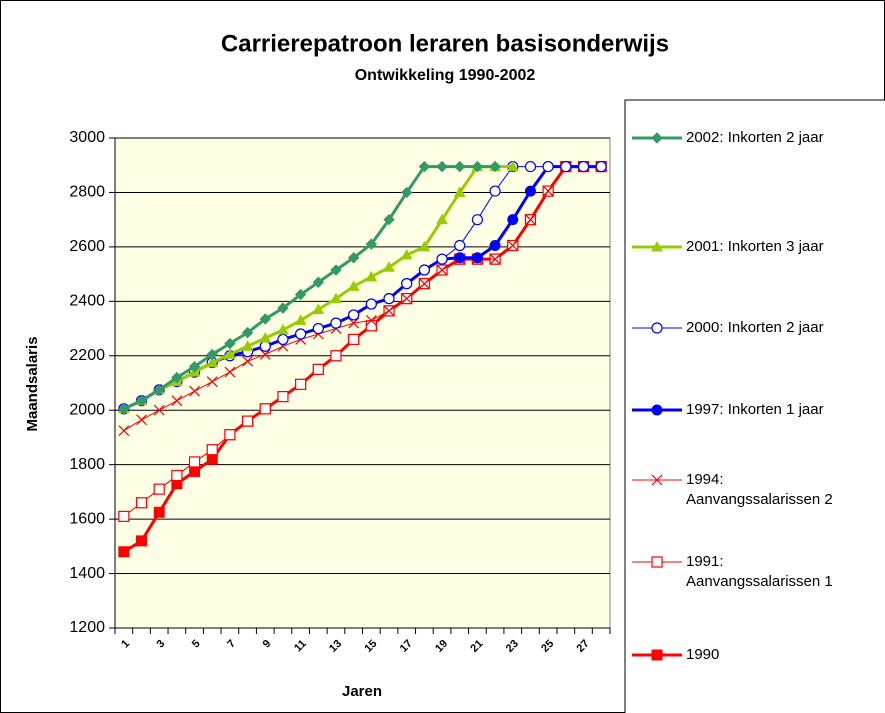 The width and height of the screenshot is (885, 713). I want to click on y-tick-label: 2000, so click(87, 409).